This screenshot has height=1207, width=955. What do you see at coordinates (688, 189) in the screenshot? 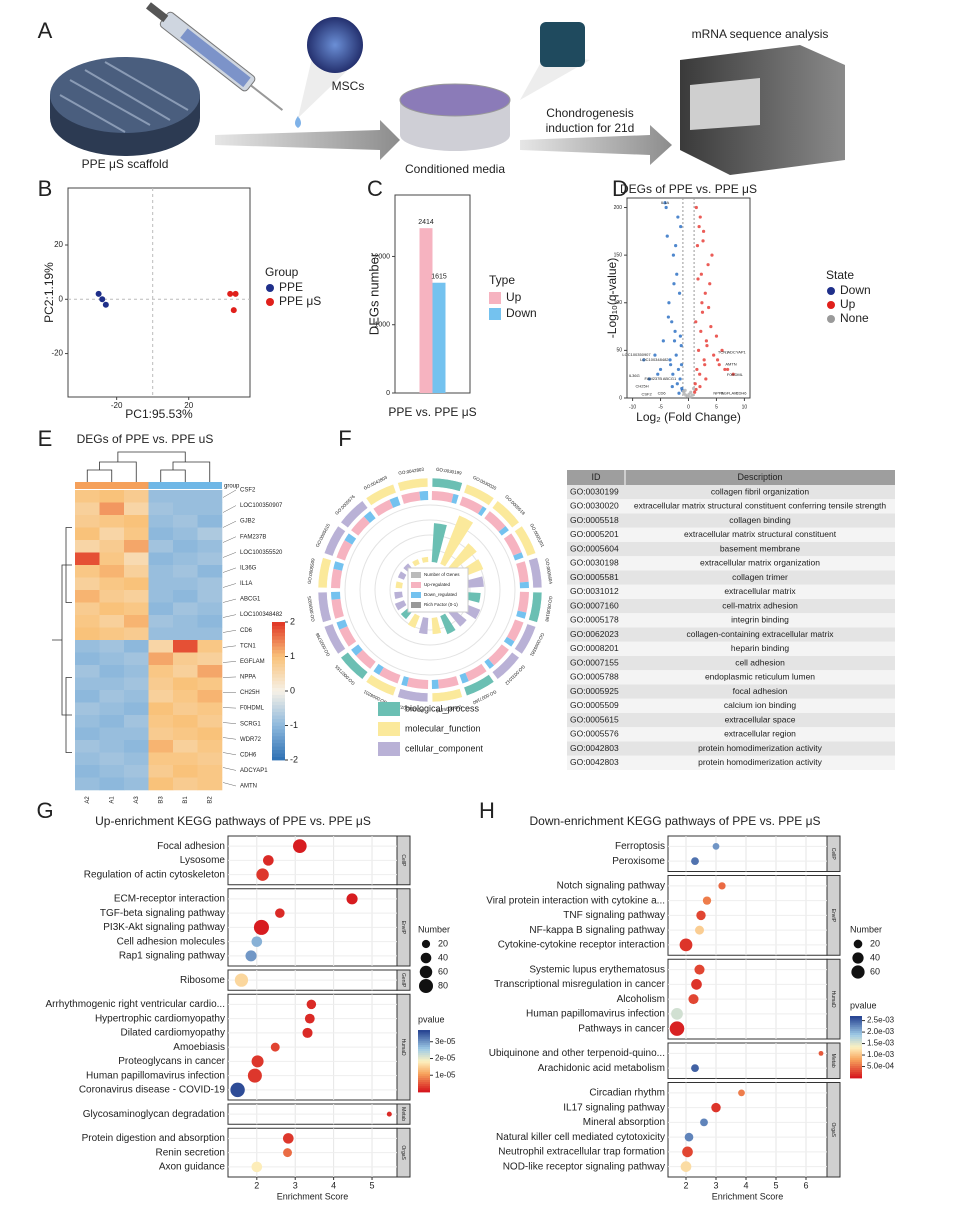
I see `chart-title: DEGs of PPE vs. PPE μS` at bounding box center [688, 189].